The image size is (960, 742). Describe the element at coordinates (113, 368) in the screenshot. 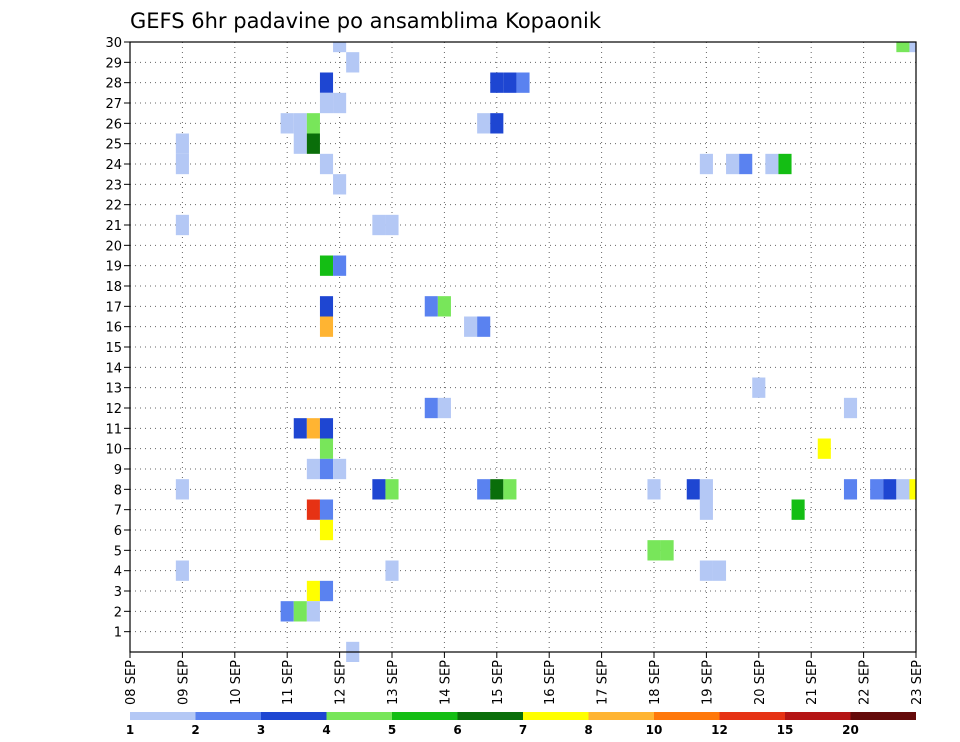

I see `y-tick-label: 14` at that location.